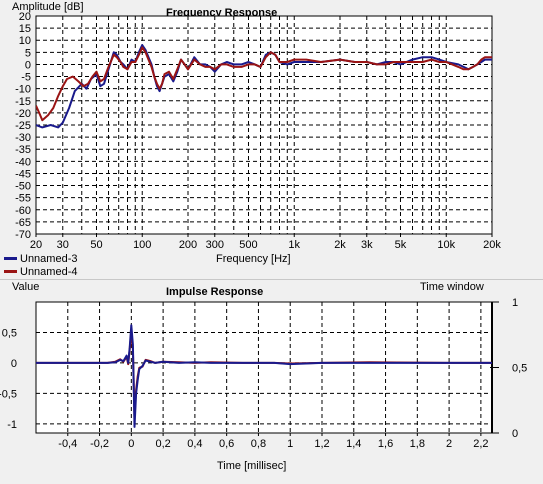  I want to click on legend-item-unnamed-3: Unnamed-3, so click(40, 258).